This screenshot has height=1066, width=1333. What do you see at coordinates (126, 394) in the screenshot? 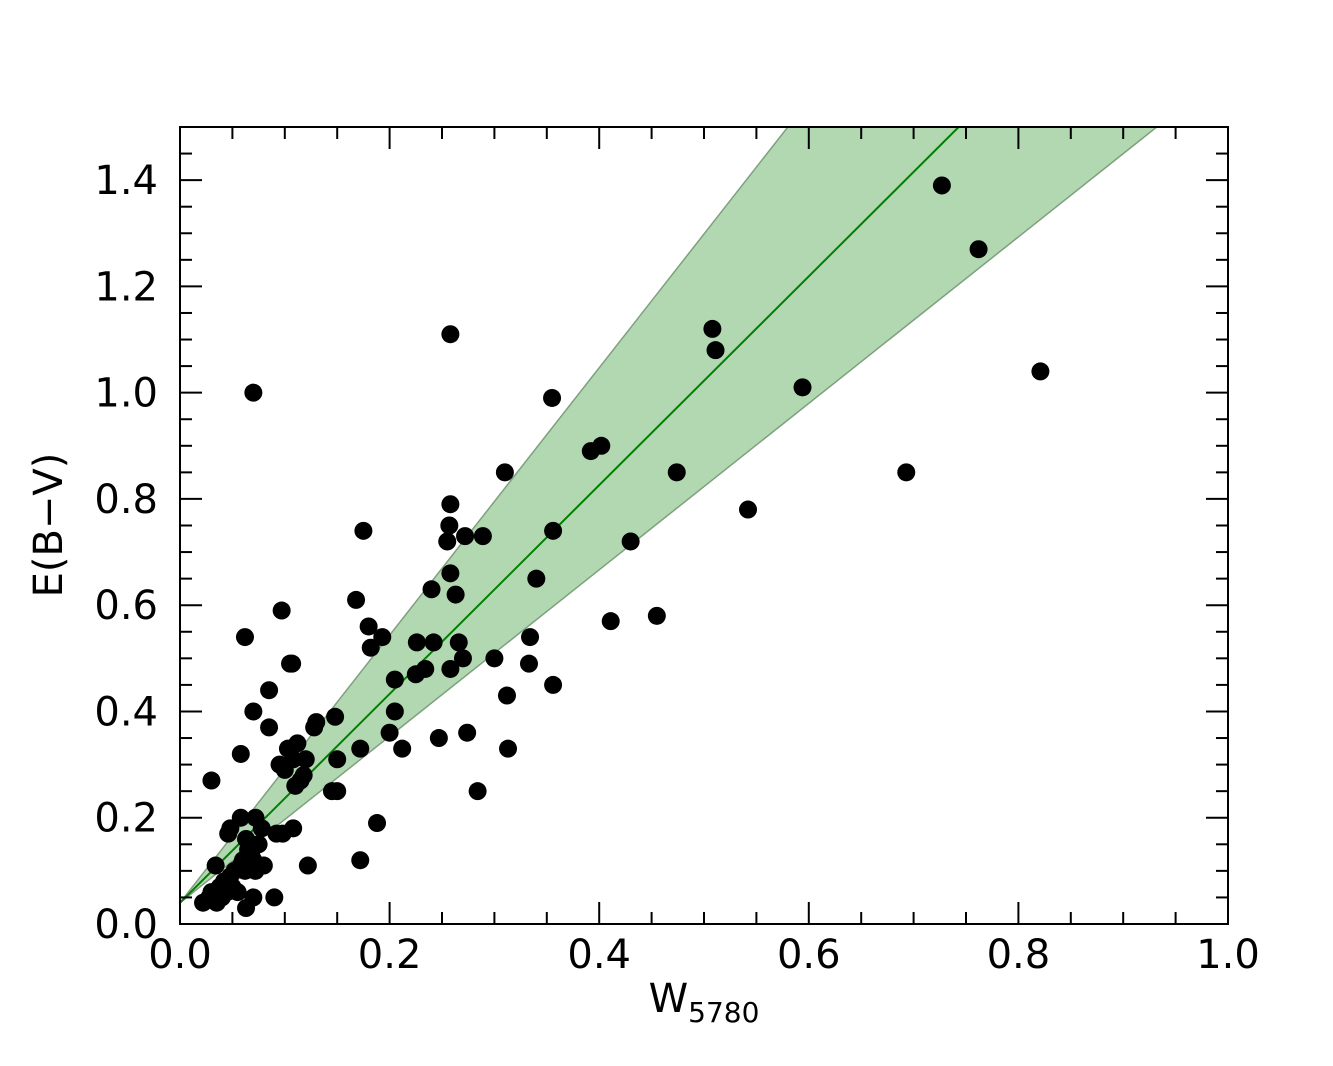
I see `y-tick-label: 1.0` at bounding box center [126, 394].